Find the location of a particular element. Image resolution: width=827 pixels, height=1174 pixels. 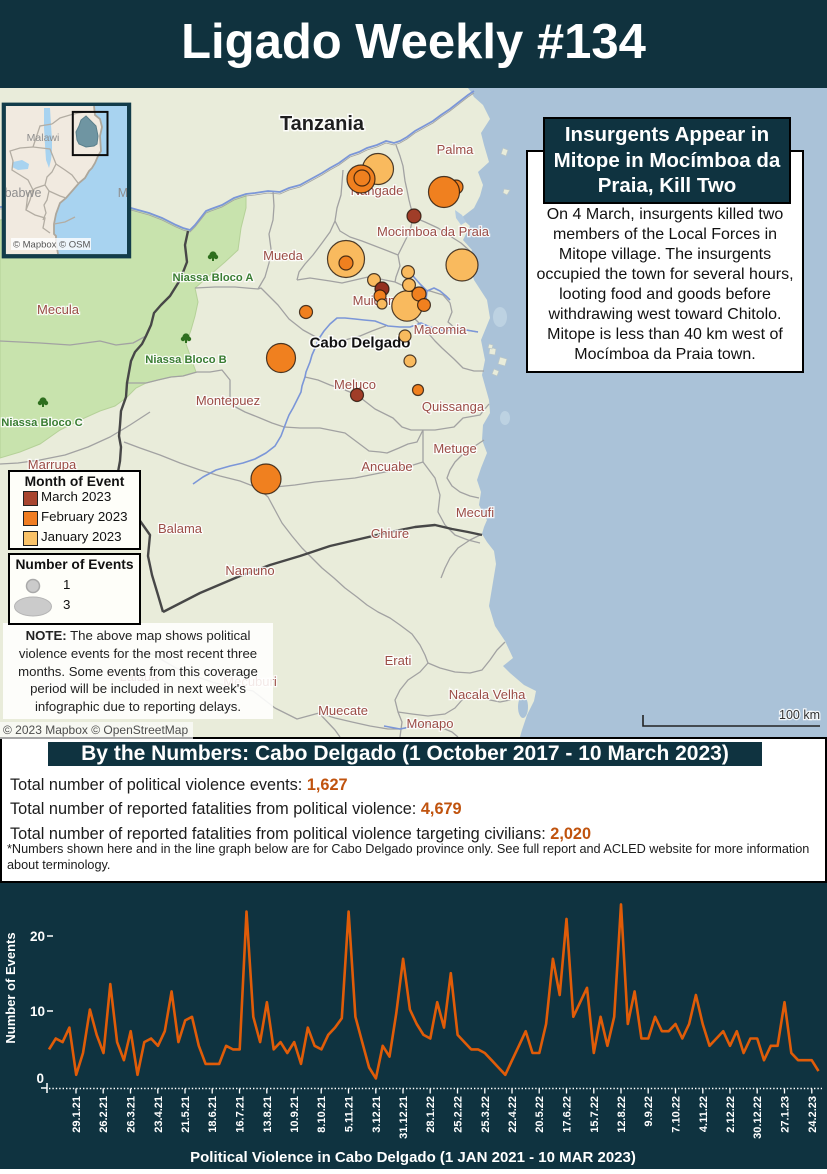

svg-text: Namuno is located at coordinates (249, 570).